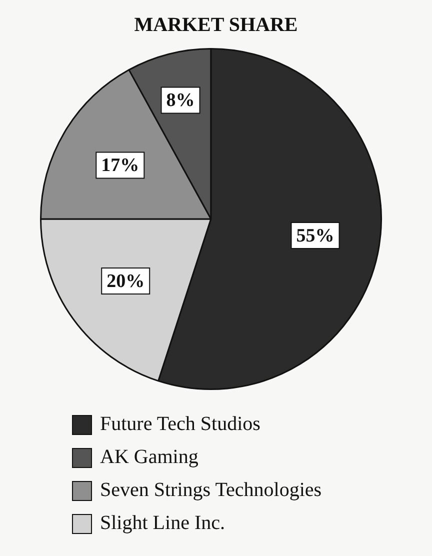 Image resolution: width=432 pixels, height=556 pixels. I want to click on legend-label: Future Tech Studios, so click(180, 424).